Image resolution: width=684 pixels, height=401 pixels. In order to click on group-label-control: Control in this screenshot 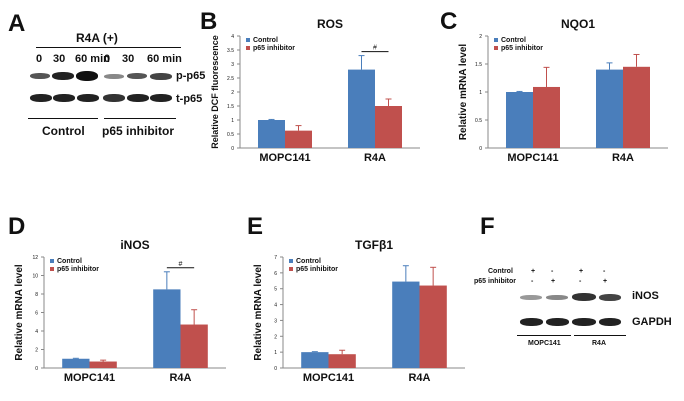, I will do `click(63, 131)`.